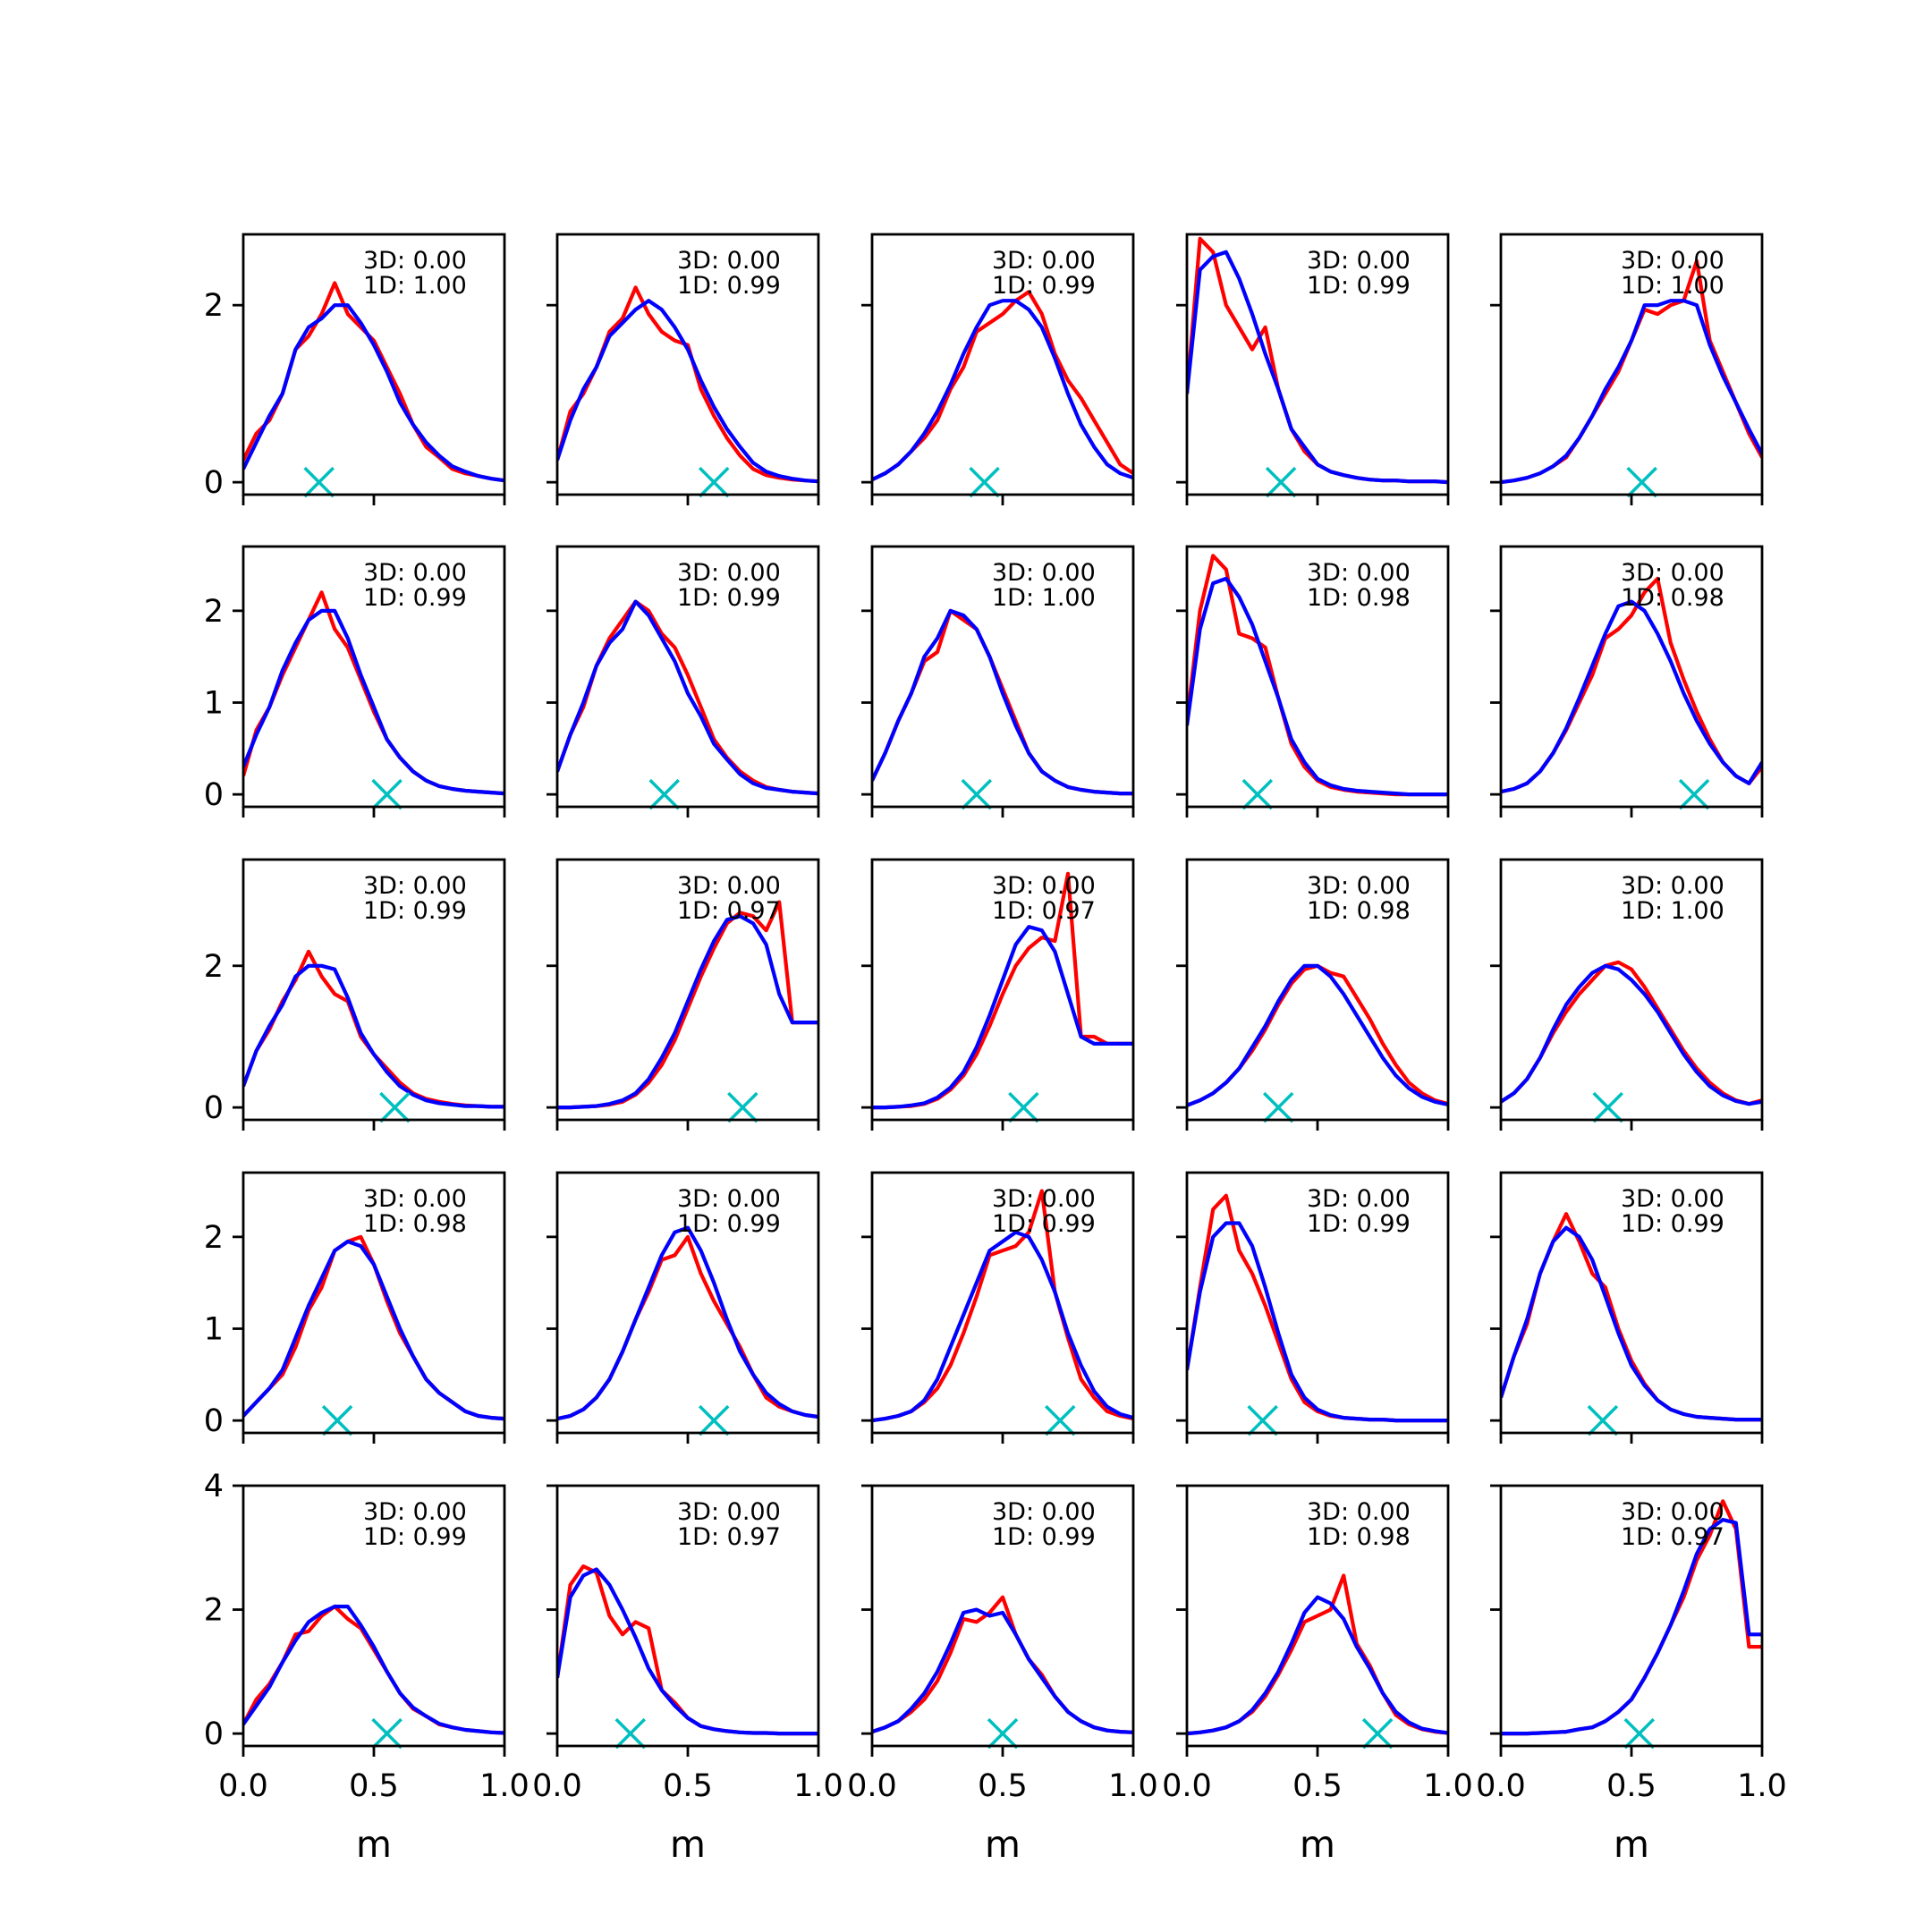 The width and height of the screenshot is (1932, 1932). I want to click on annotation-1d: 1D: 0.97, so click(729, 911).